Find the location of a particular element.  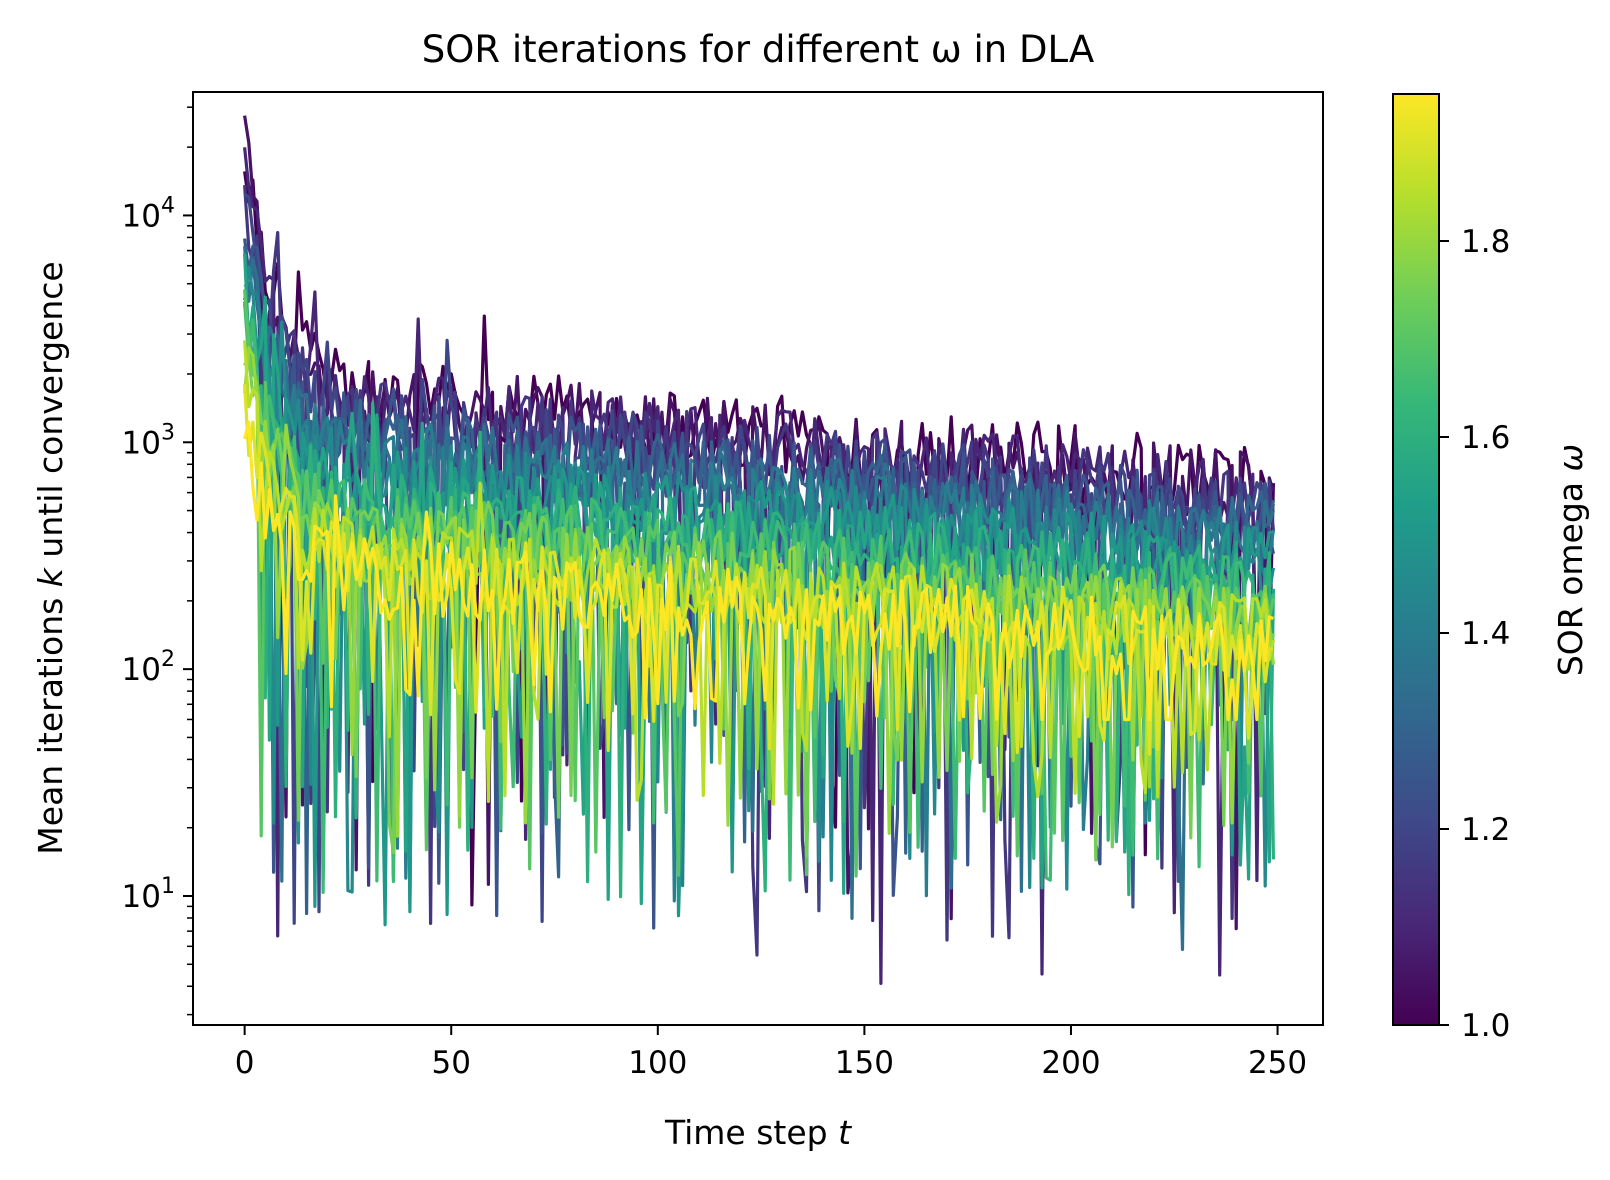

x-tick-label: 50 is located at coordinates (451, 1063).